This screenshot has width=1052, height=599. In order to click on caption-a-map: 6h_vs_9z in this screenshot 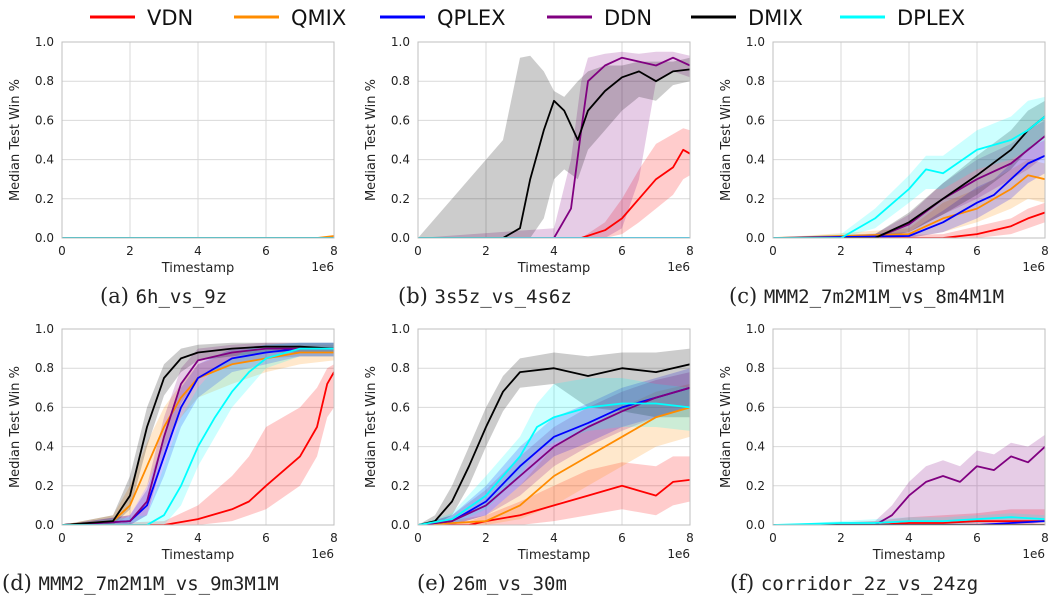, I will do `click(181, 297)`.